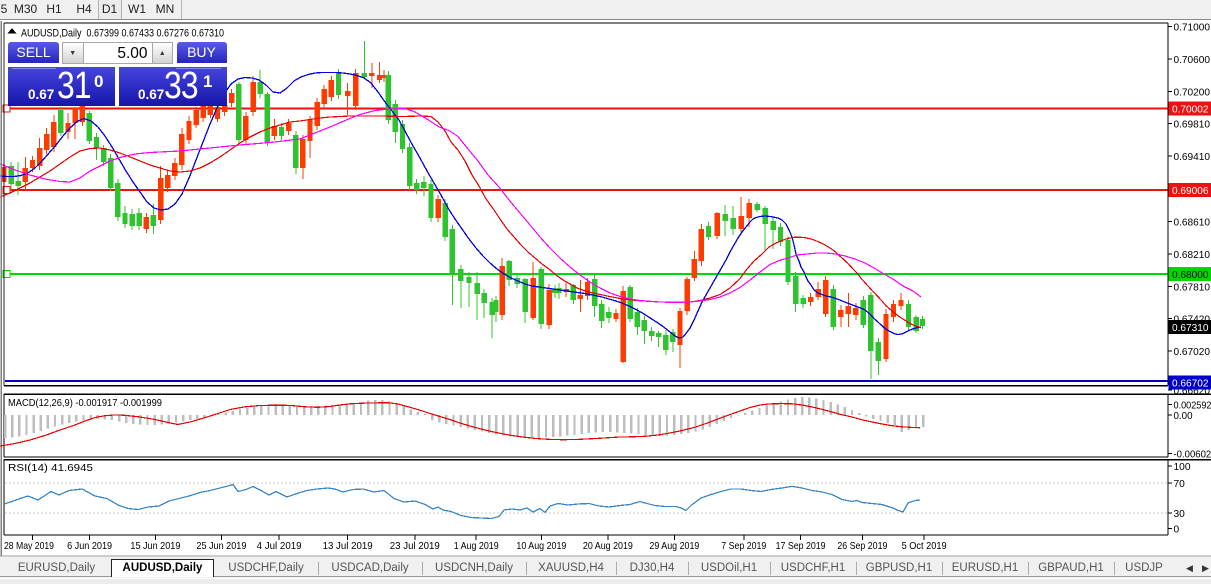  I want to click on svg-text: 15 Jun 2019, so click(155, 546).